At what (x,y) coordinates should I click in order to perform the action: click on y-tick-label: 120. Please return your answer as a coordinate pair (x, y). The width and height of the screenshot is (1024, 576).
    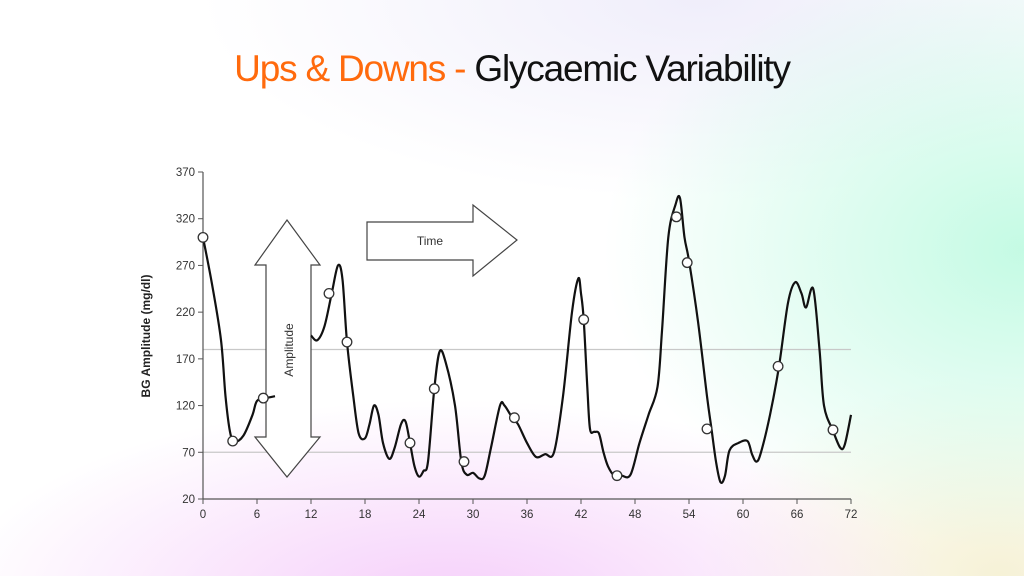
    Looking at the image, I should click on (185, 407).